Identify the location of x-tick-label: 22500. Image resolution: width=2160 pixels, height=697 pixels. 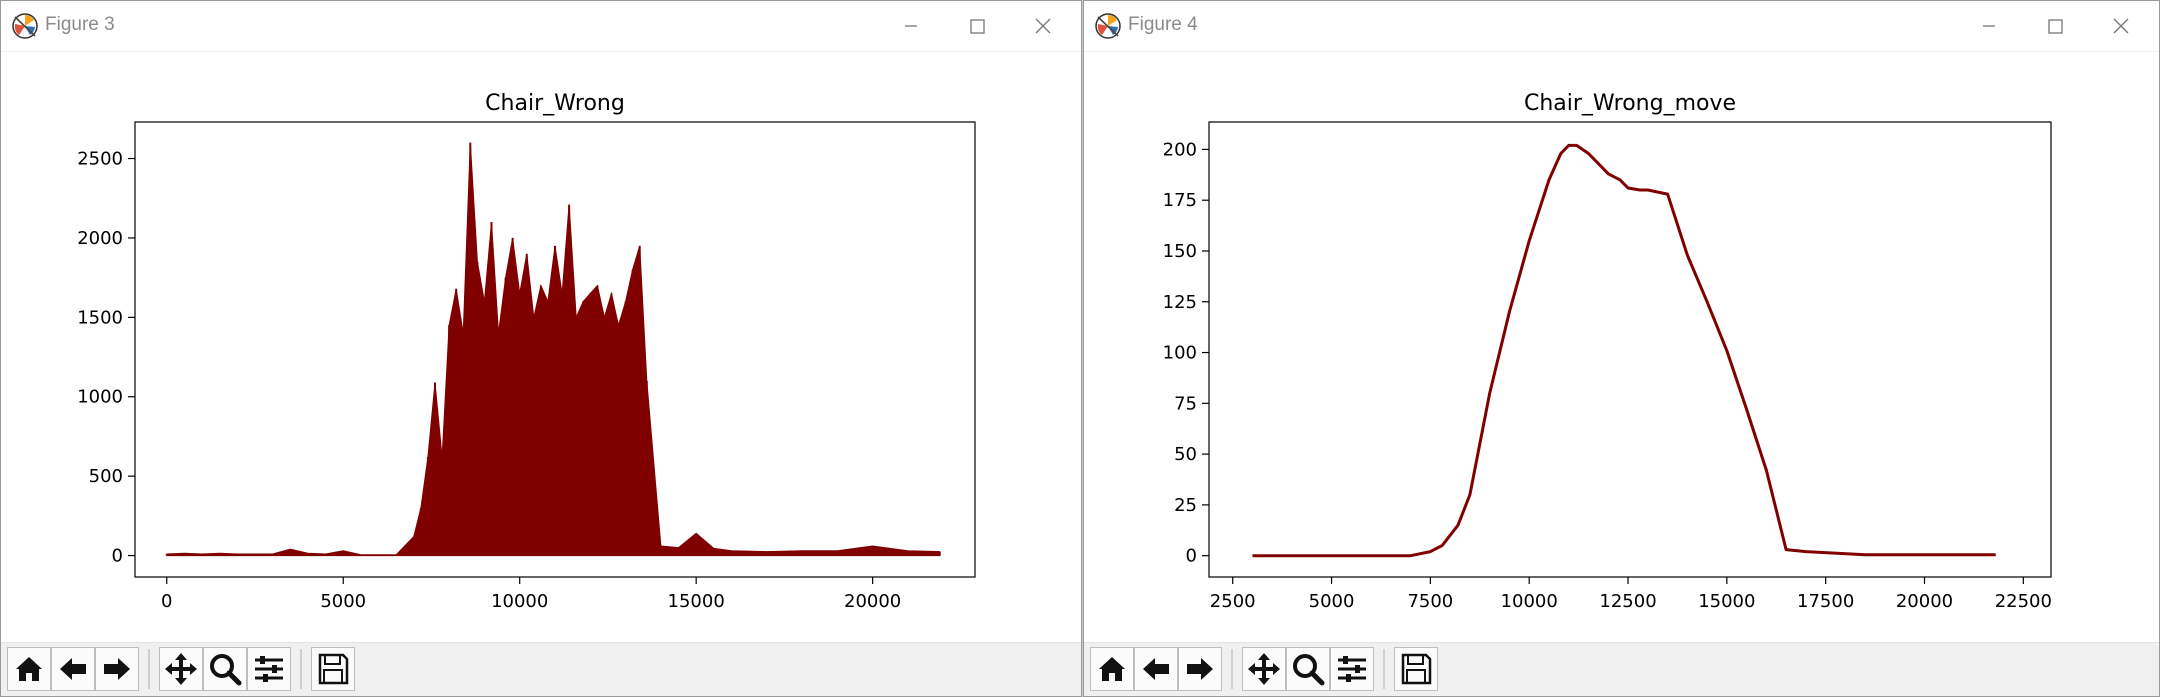
(2023, 601).